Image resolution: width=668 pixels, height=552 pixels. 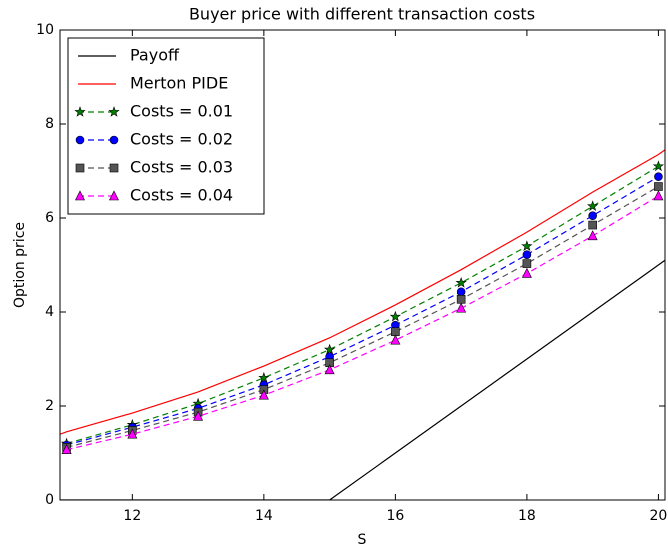 What do you see at coordinates (45, 30) in the screenshot?
I see `y-tick-label: 10` at bounding box center [45, 30].